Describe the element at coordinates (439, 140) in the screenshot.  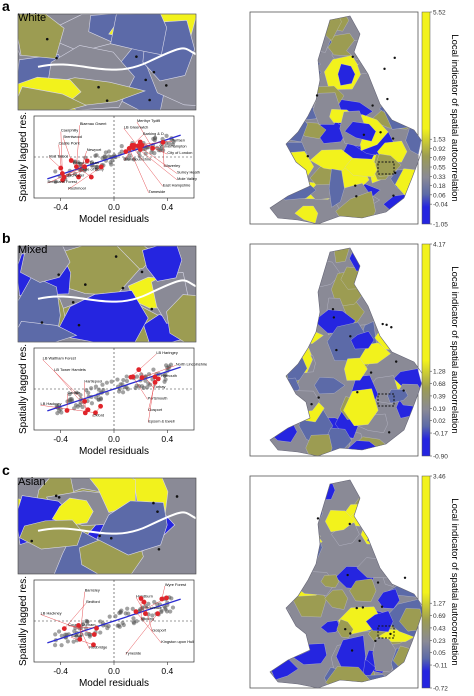
I see `colorbar-tick-label: 1.53` at that location.